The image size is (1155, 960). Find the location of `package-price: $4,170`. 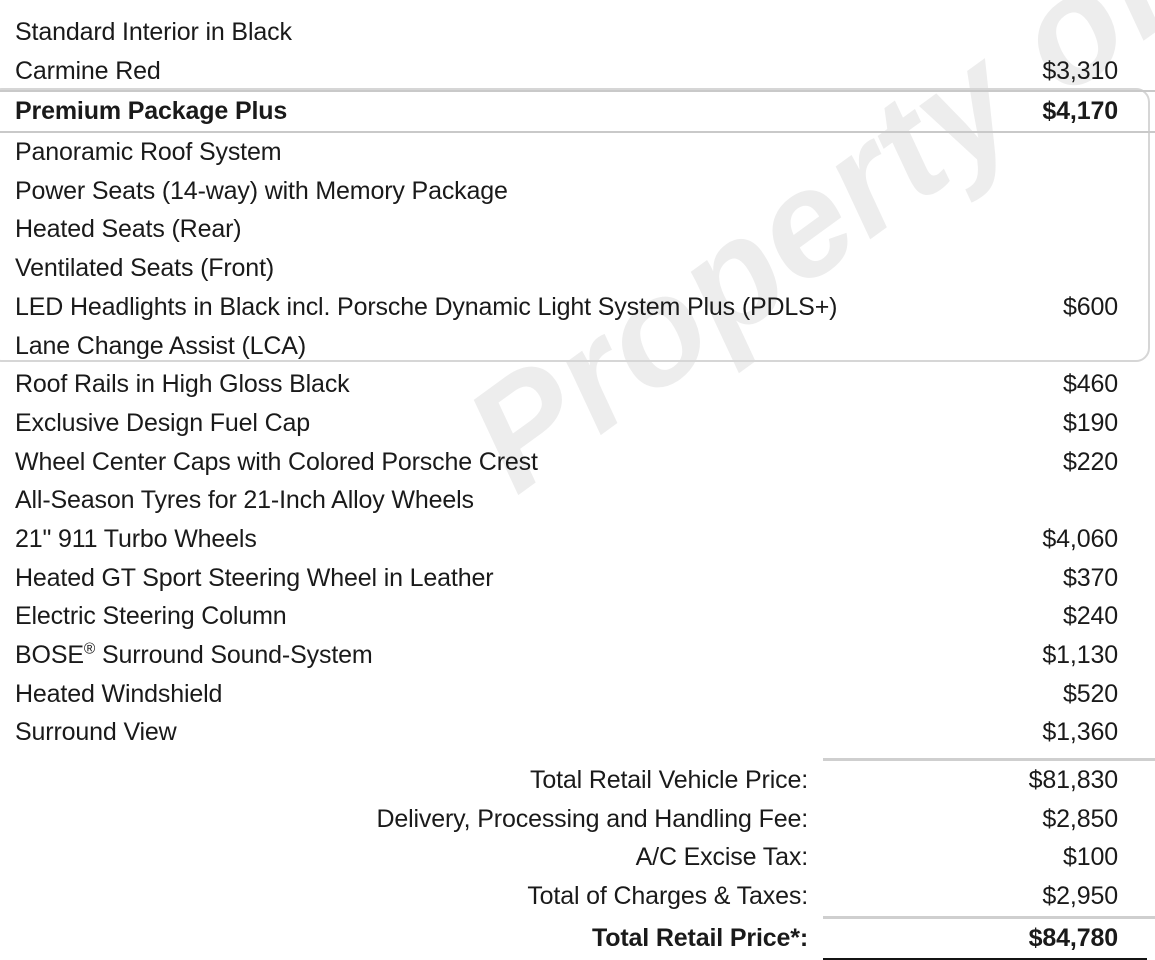

package-price: $4,170 is located at coordinates (1080, 111).